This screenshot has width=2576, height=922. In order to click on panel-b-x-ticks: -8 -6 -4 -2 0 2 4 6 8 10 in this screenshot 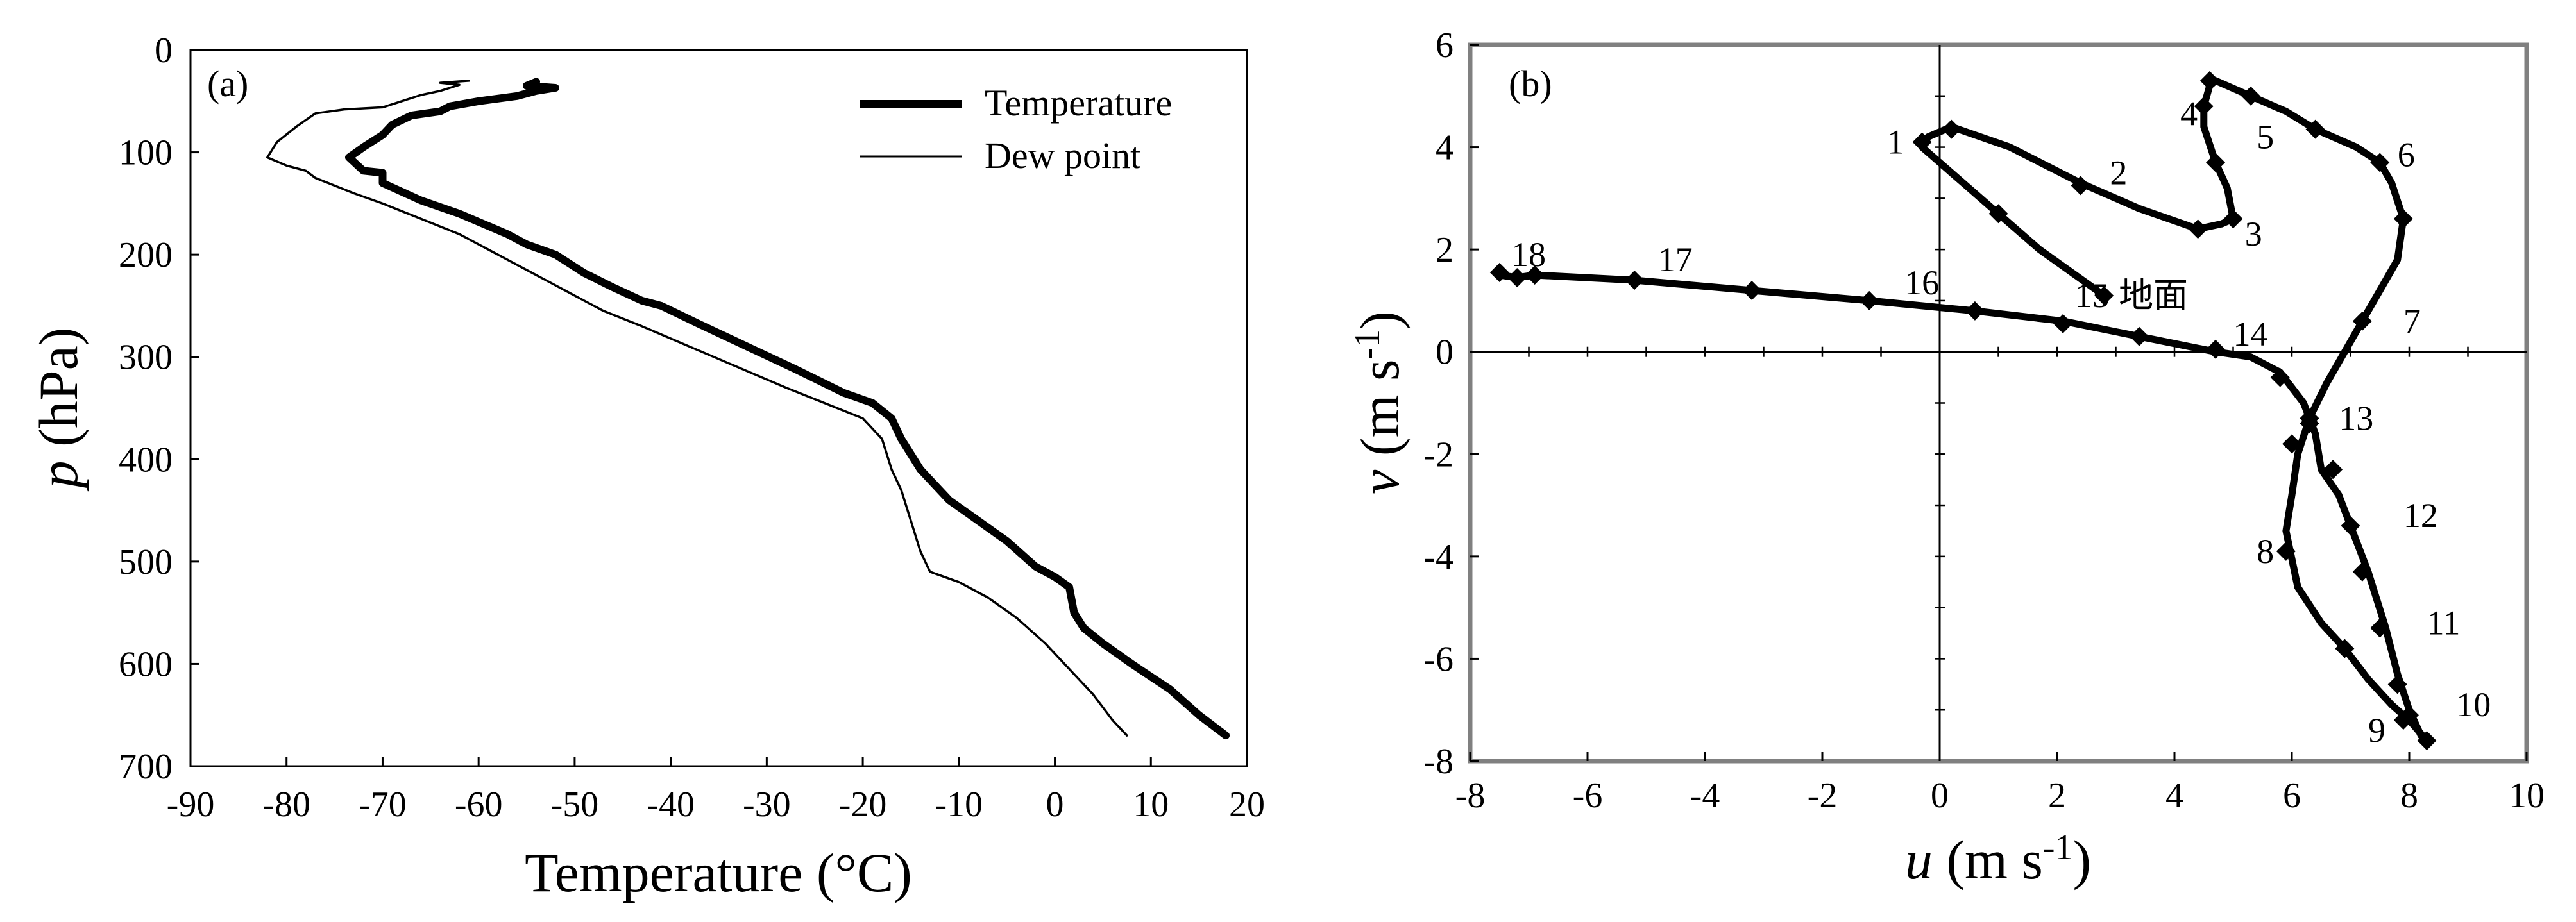, I will do `click(2000, 784)`.